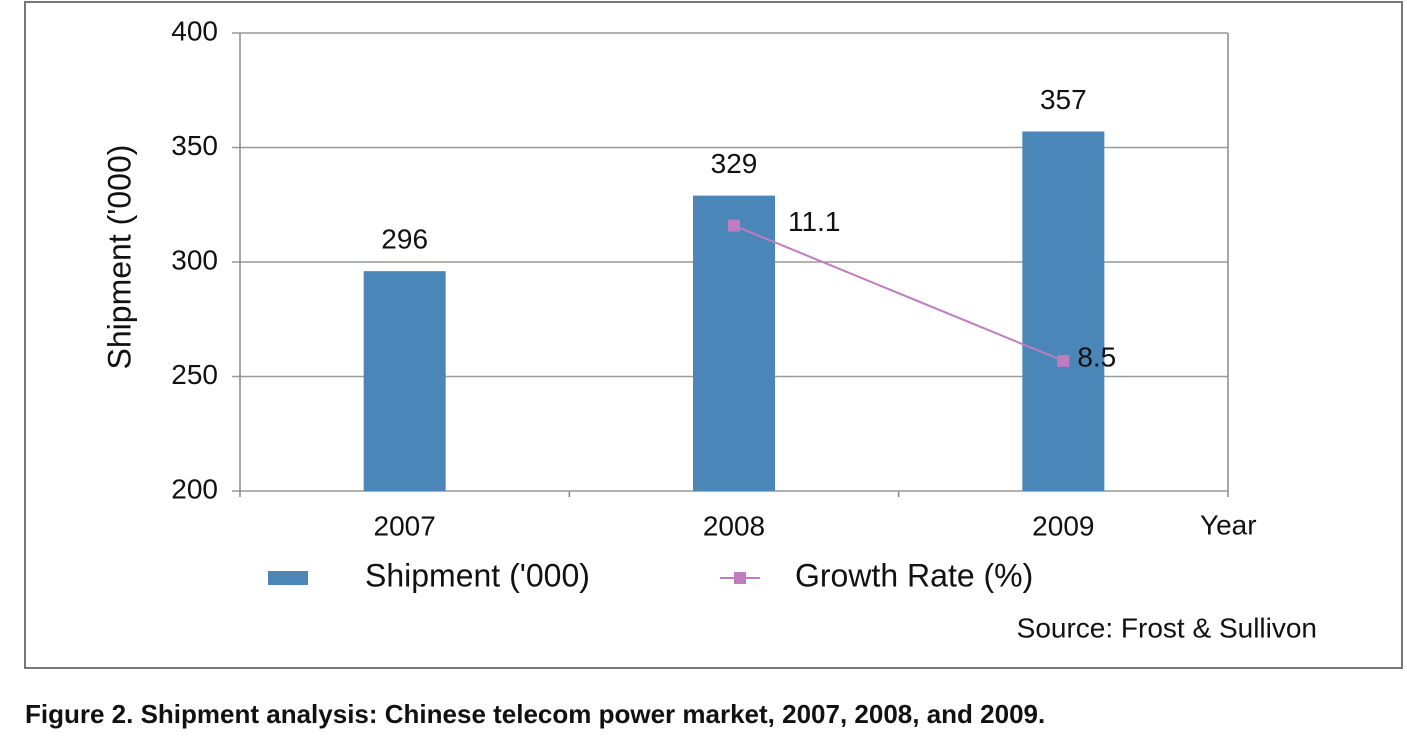 Image resolution: width=1407 pixels, height=746 pixels. Describe the element at coordinates (405, 525) in the screenshot. I see `x-tick-label: 2007` at that location.